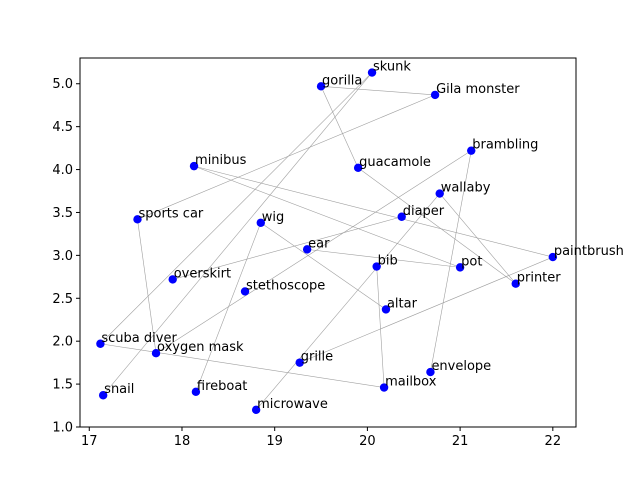 This screenshot has width=640, height=480. I want to click on edge-guacamole-printer, so click(436, 225).